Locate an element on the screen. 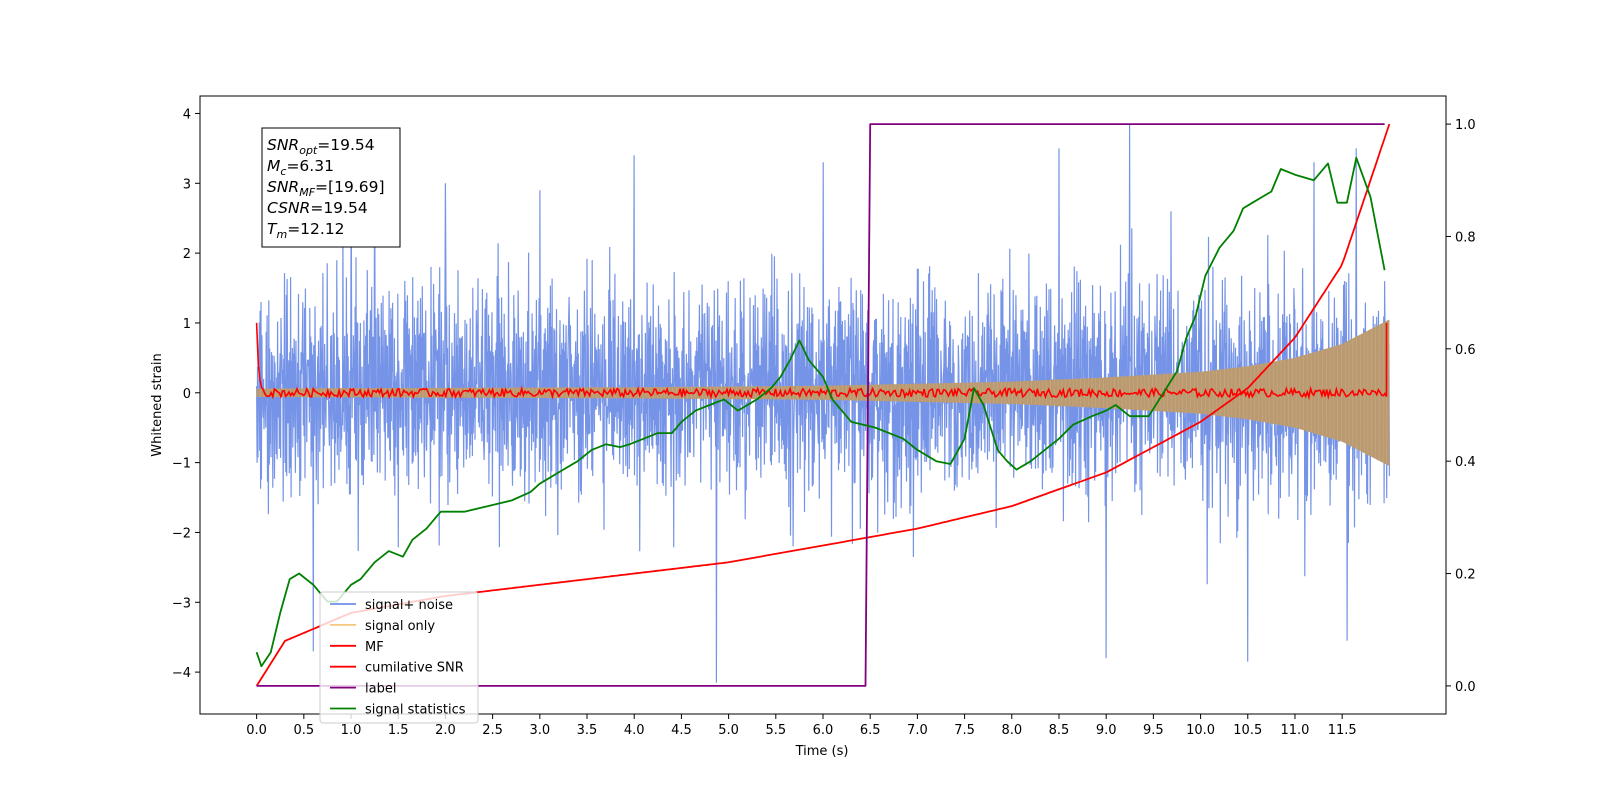 Image resolution: width=1600 pixels, height=804 pixels. legend-frame is located at coordinates (399, 657).